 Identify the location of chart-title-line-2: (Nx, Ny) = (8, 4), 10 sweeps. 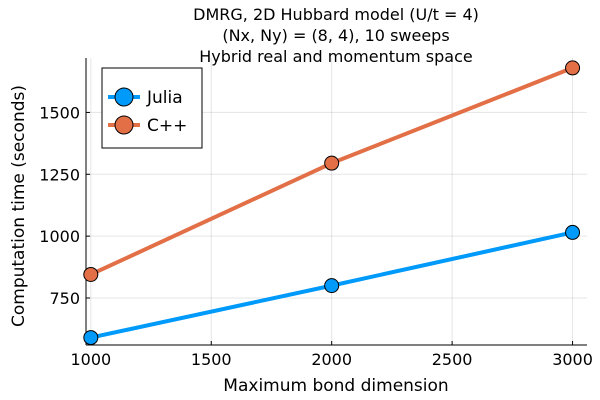
(335, 35).